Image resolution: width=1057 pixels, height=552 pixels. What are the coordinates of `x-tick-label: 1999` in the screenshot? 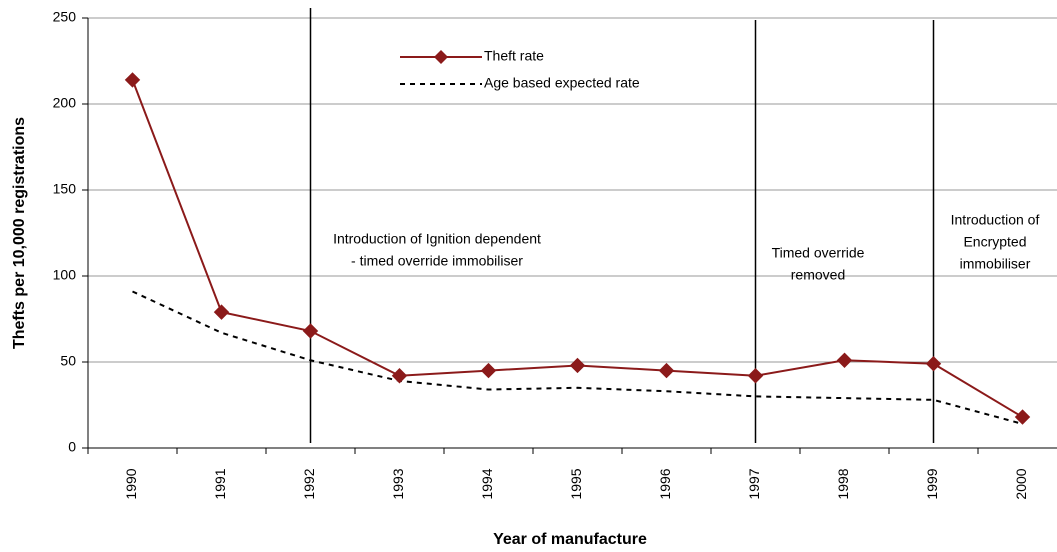 It's located at (932, 483).